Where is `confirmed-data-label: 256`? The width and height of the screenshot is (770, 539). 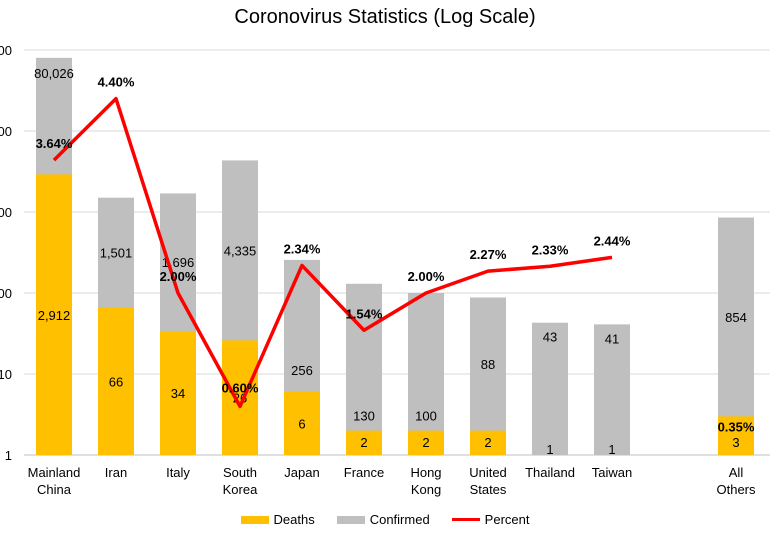
confirmed-data-label: 256 is located at coordinates (302, 370).